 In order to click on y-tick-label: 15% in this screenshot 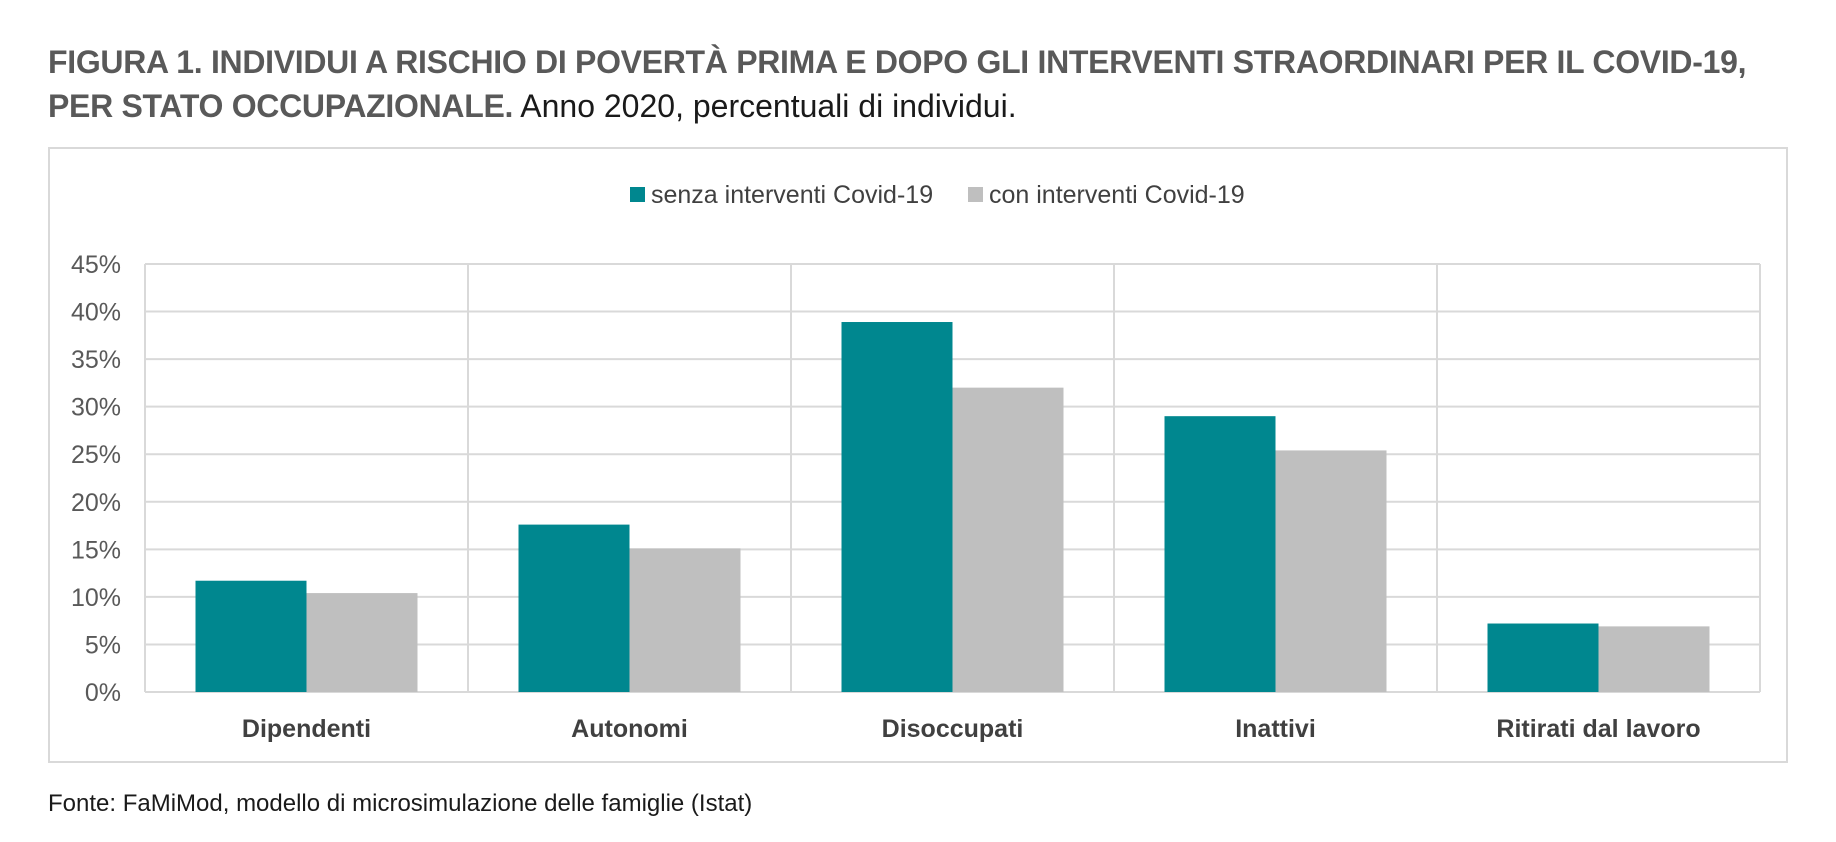, I will do `click(96, 550)`.